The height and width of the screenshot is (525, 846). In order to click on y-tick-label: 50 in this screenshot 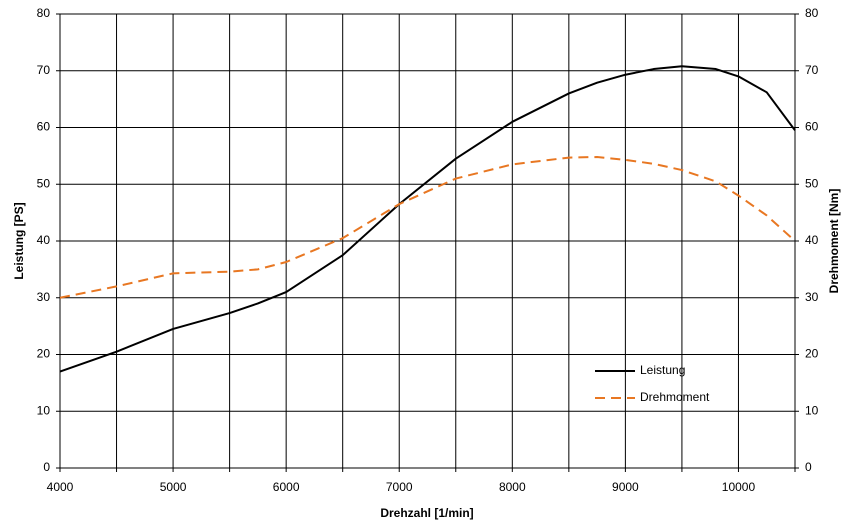, I will do `click(44, 183)`.